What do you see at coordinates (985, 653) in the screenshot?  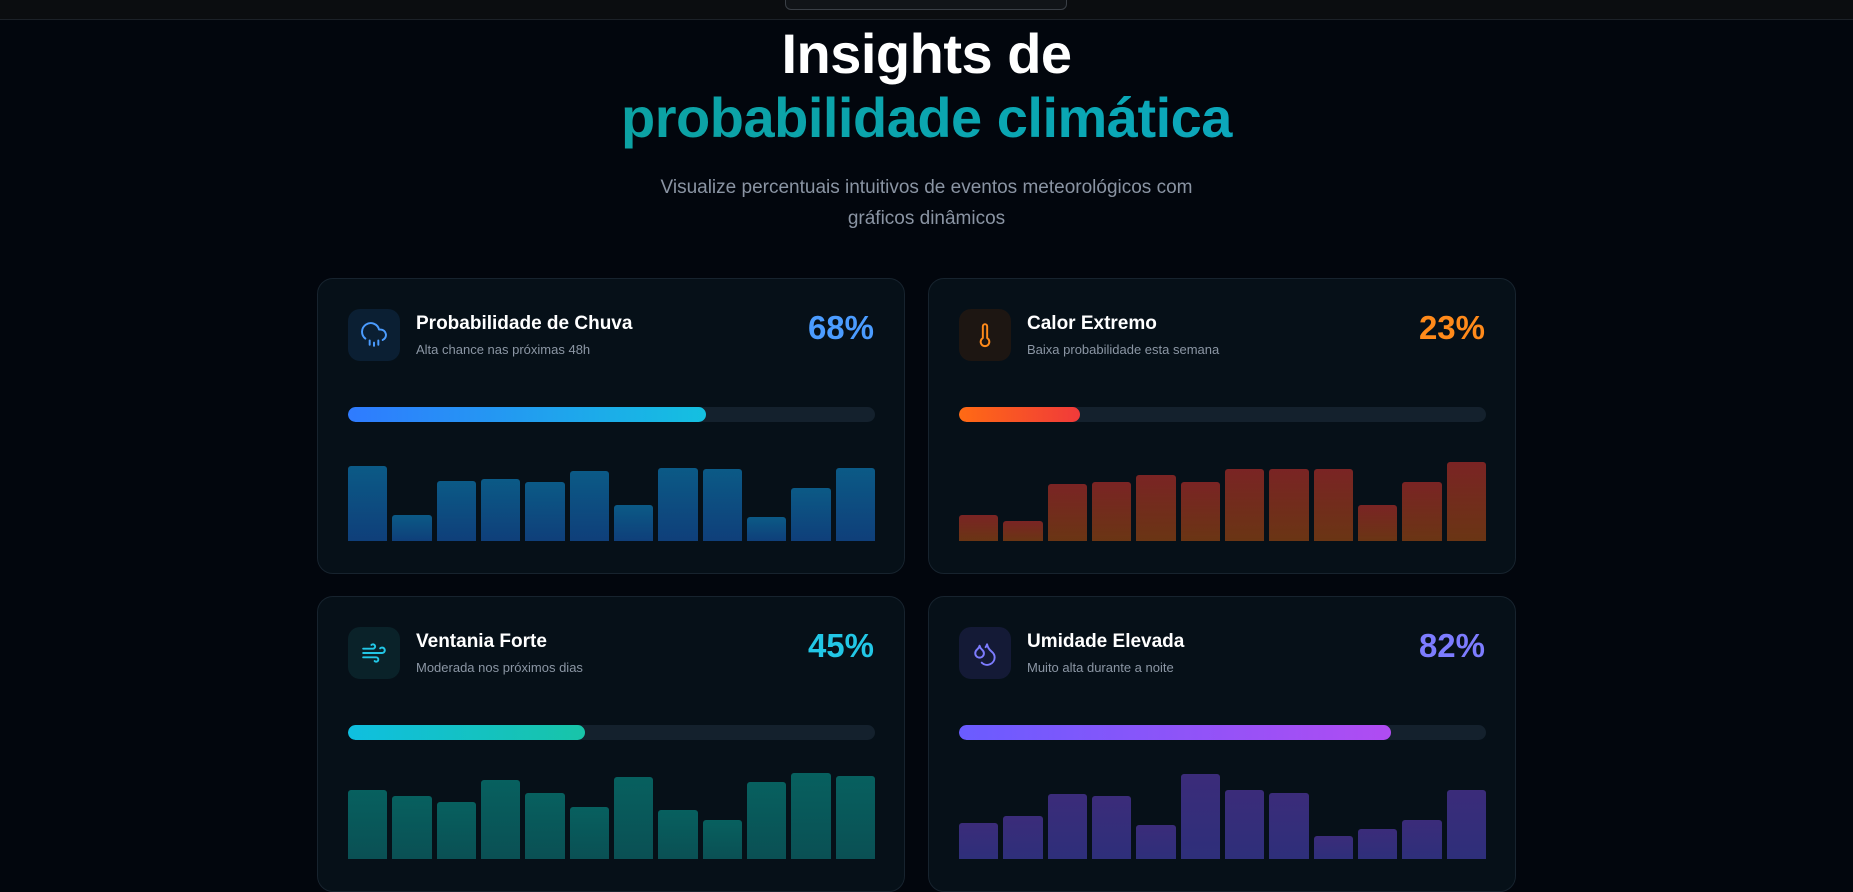 I see `droplets-icon` at bounding box center [985, 653].